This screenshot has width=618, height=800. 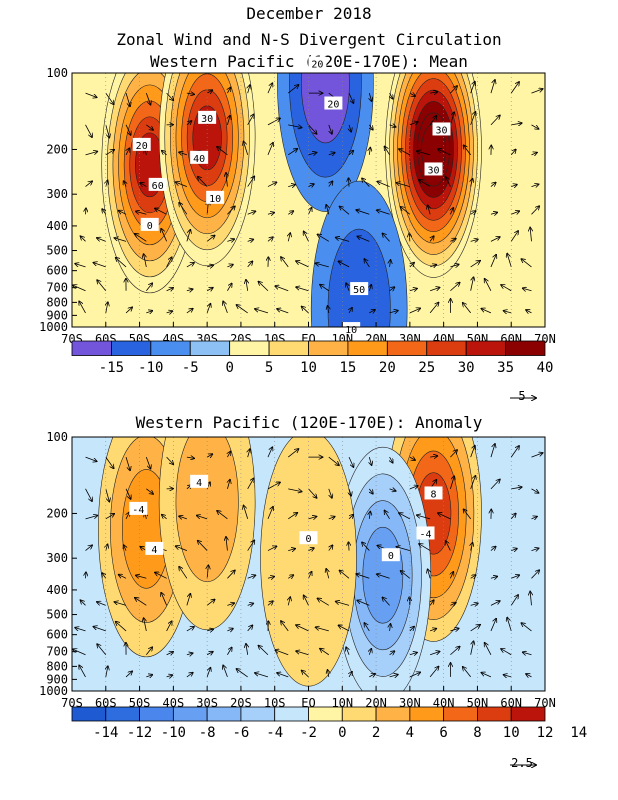 I want to click on colorbar-label: 2, so click(x=376, y=733).